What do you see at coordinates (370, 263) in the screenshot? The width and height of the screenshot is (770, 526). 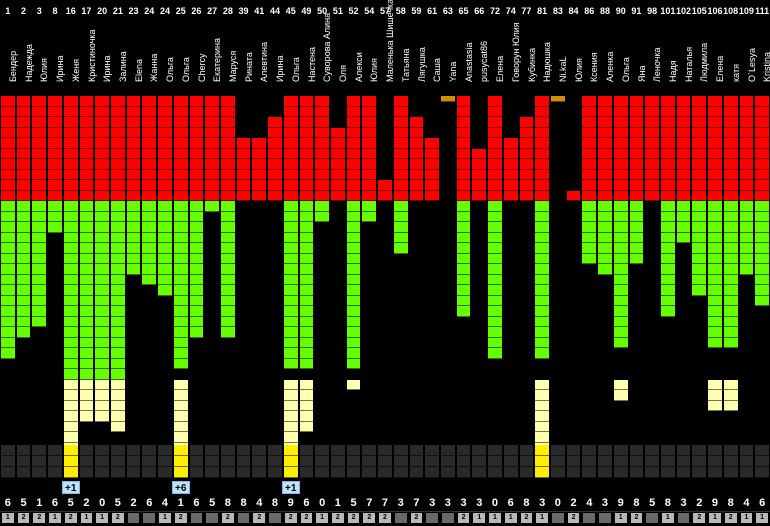 I see `player-column: 54 Юлия 7 2` at bounding box center [370, 263].